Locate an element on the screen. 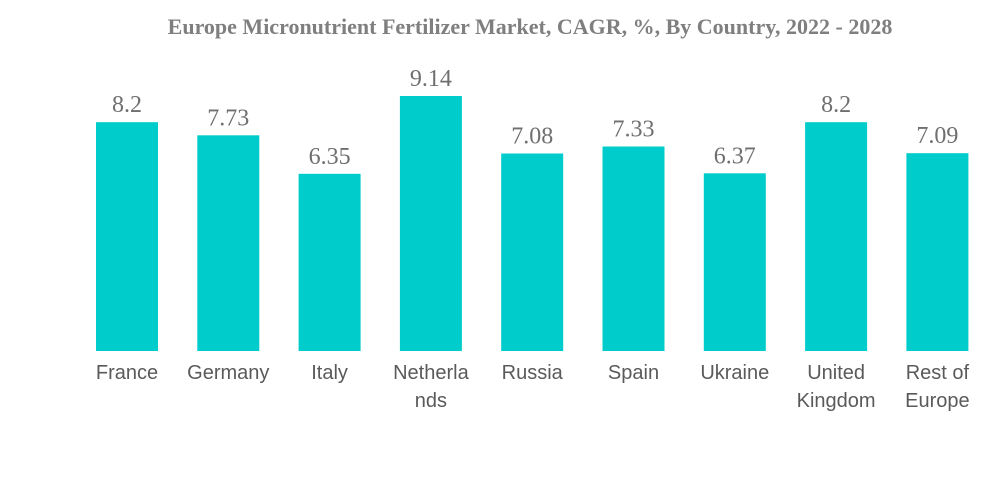 The image size is (1000, 483). value-label: 9.14 is located at coordinates (431, 79).